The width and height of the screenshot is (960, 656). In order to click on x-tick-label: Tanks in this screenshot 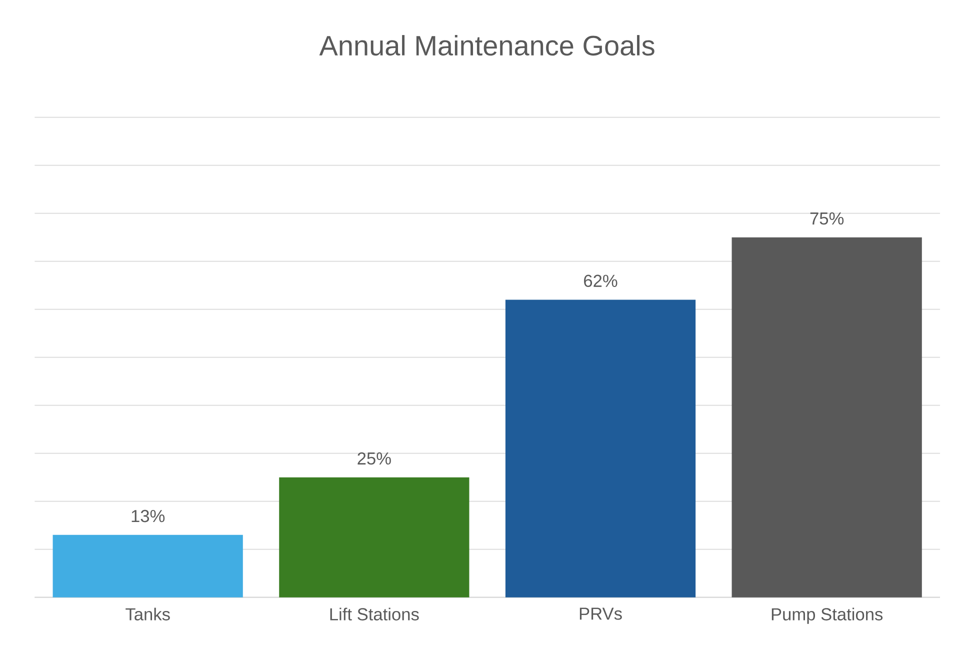, I will do `click(148, 614)`.